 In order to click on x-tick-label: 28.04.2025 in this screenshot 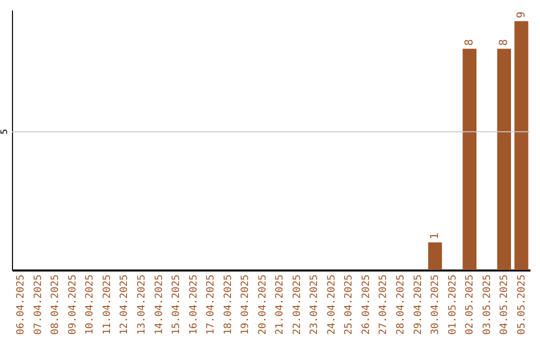, I will do `click(401, 304)`.